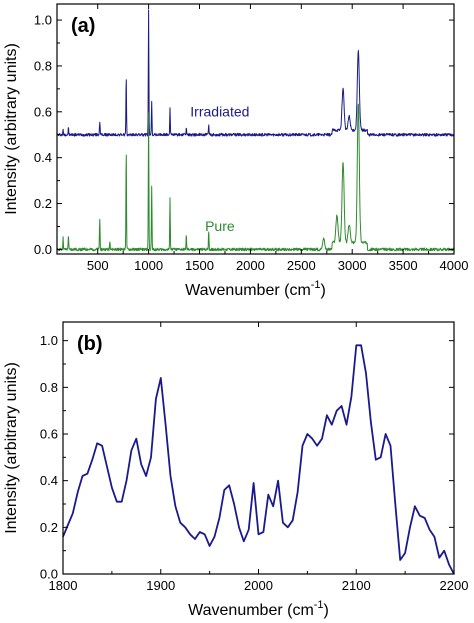  What do you see at coordinates (301, 265) in the screenshot?
I see `x-tick-label-a: 2500` at bounding box center [301, 265].